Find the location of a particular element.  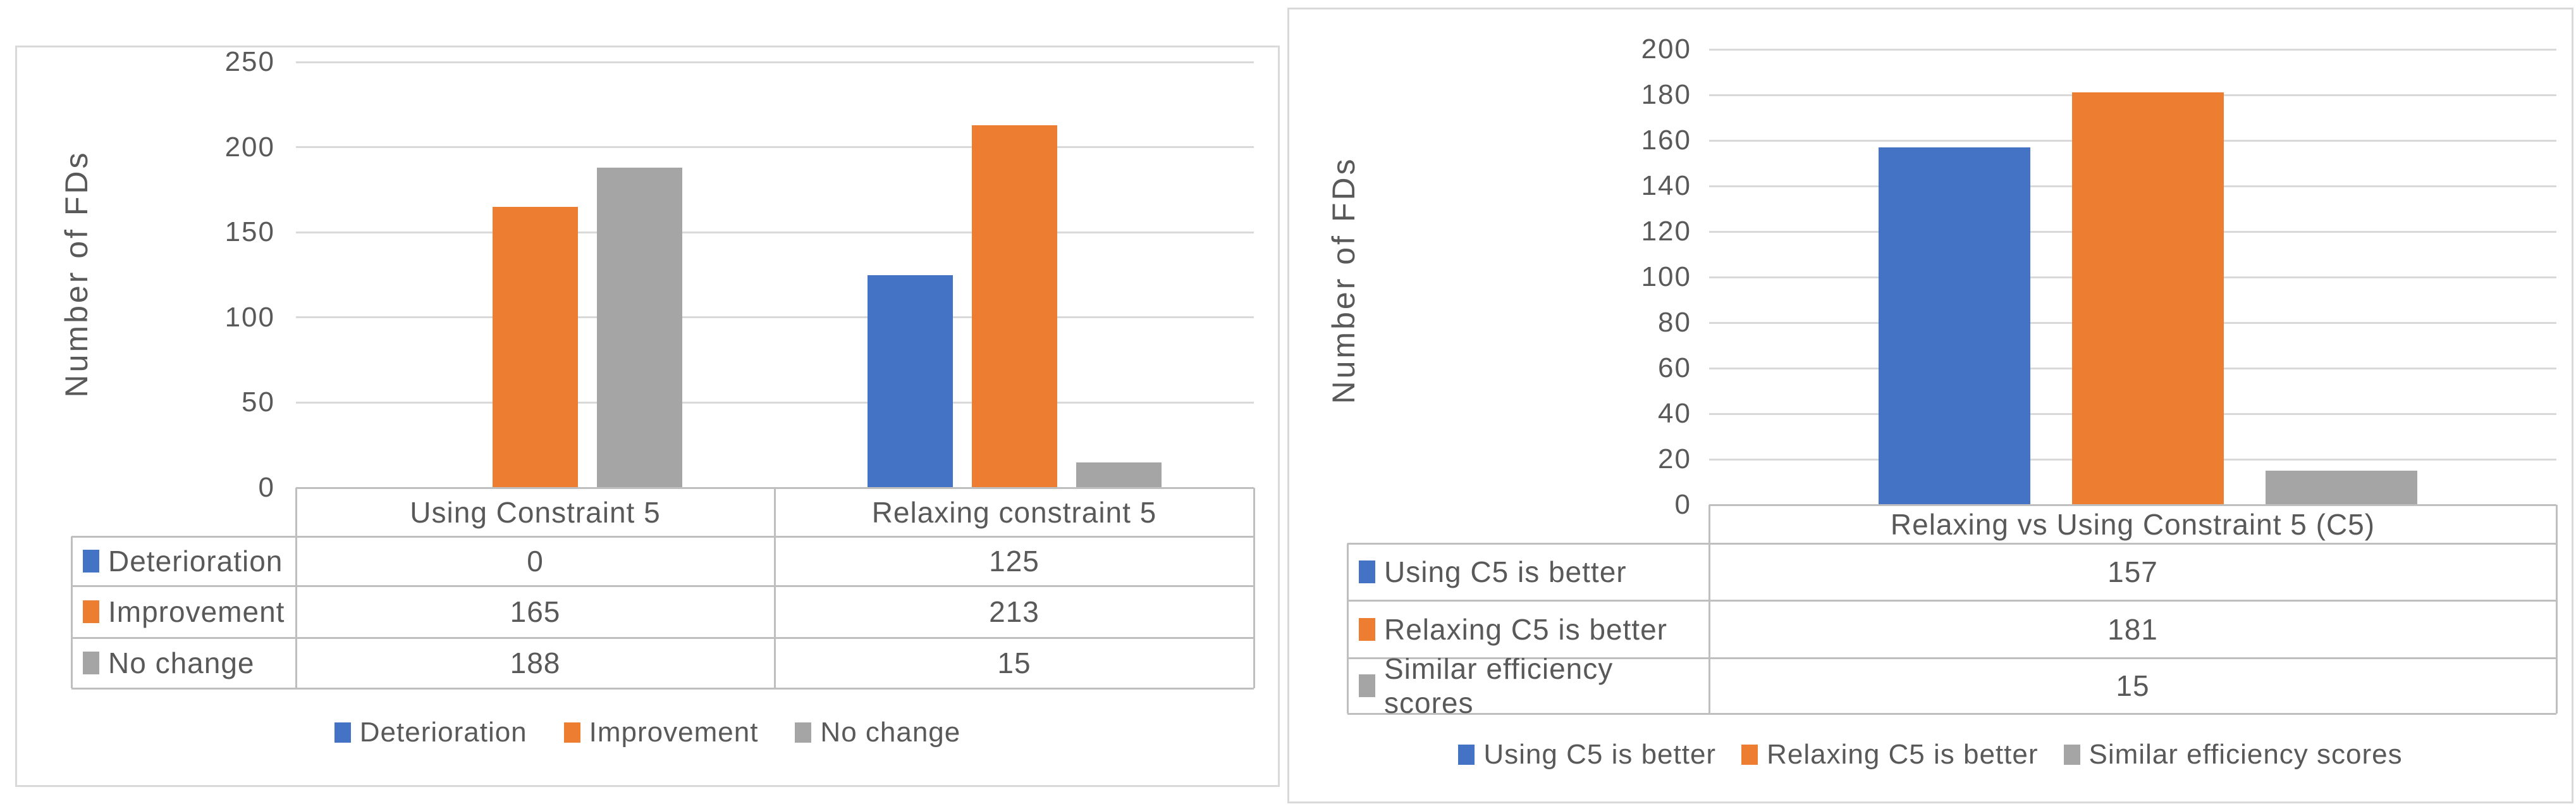

table-value: 188 is located at coordinates (535, 663).